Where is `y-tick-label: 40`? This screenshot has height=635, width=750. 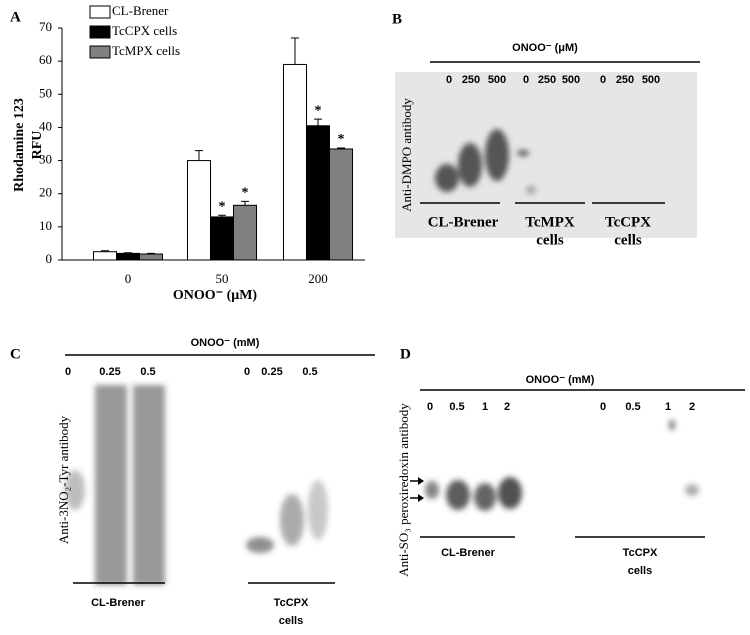 y-tick-label: 40 is located at coordinates (45, 125).